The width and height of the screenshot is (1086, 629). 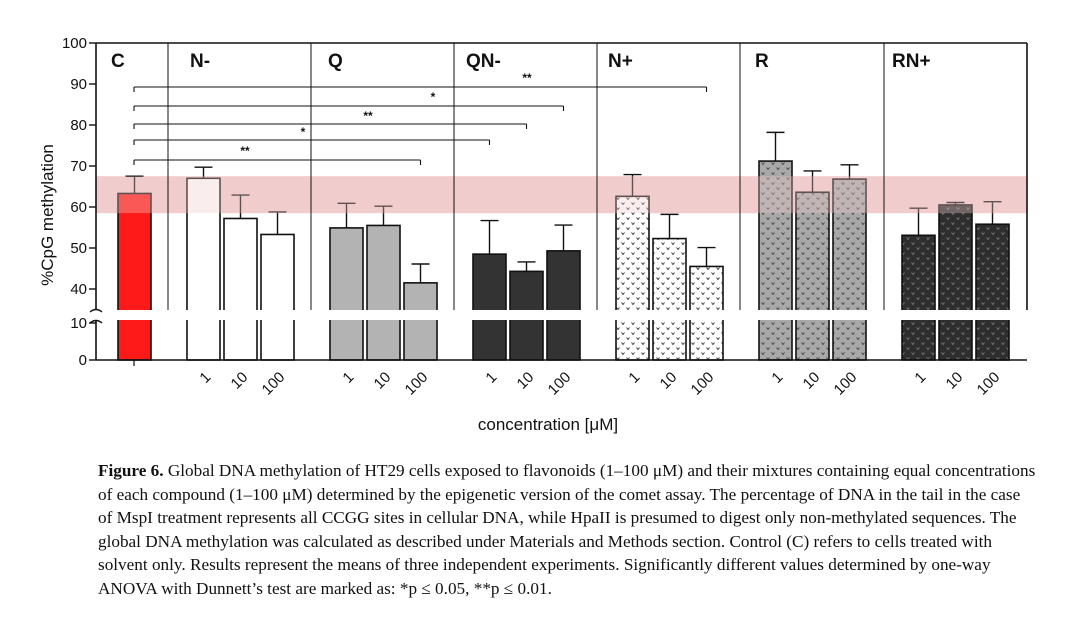 What do you see at coordinates (200, 61) in the screenshot?
I see `group-label-N-: N-` at bounding box center [200, 61].